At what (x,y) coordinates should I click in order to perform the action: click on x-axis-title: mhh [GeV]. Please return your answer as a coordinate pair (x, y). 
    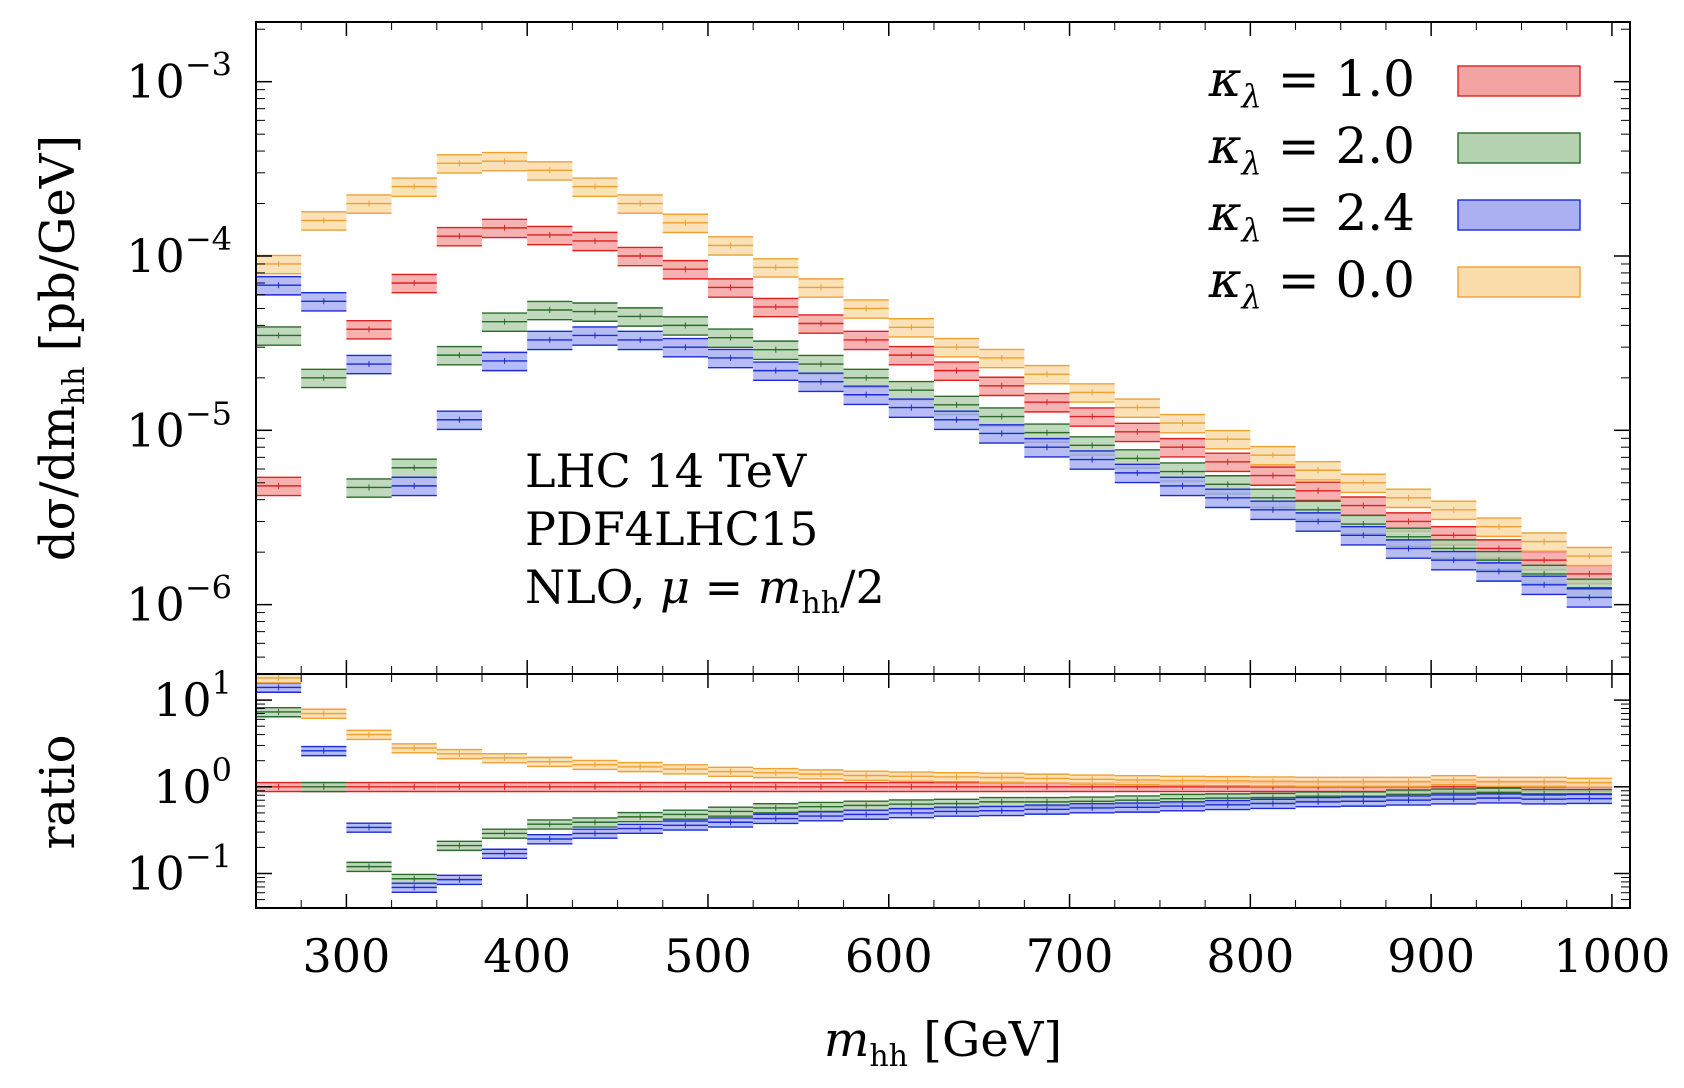
    Looking at the image, I should click on (943, 1043).